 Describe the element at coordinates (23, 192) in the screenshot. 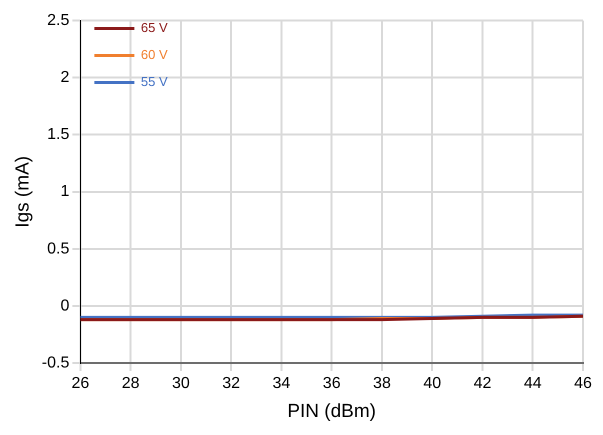

I see `y-axis-title: Igs (mA)` at that location.